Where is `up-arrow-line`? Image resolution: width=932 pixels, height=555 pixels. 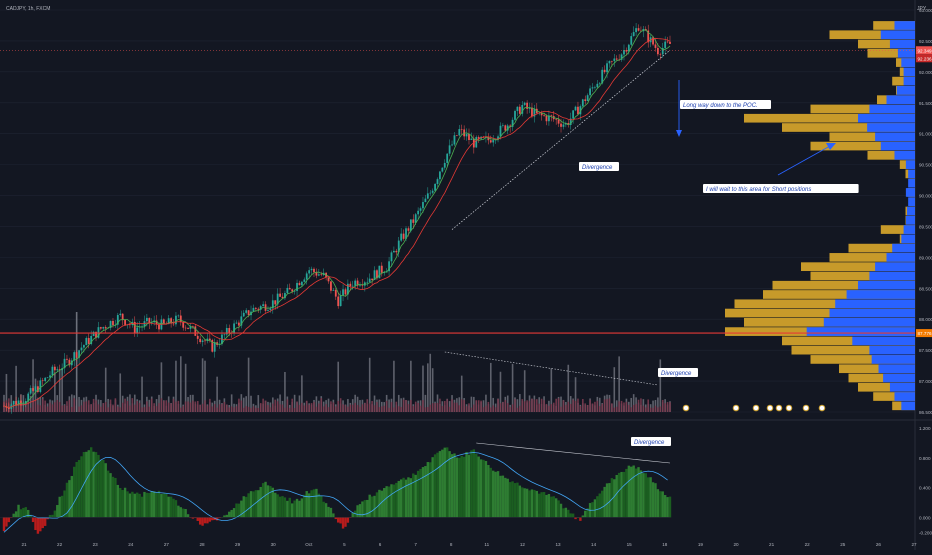
up-arrow-line is located at coordinates (804, 160).